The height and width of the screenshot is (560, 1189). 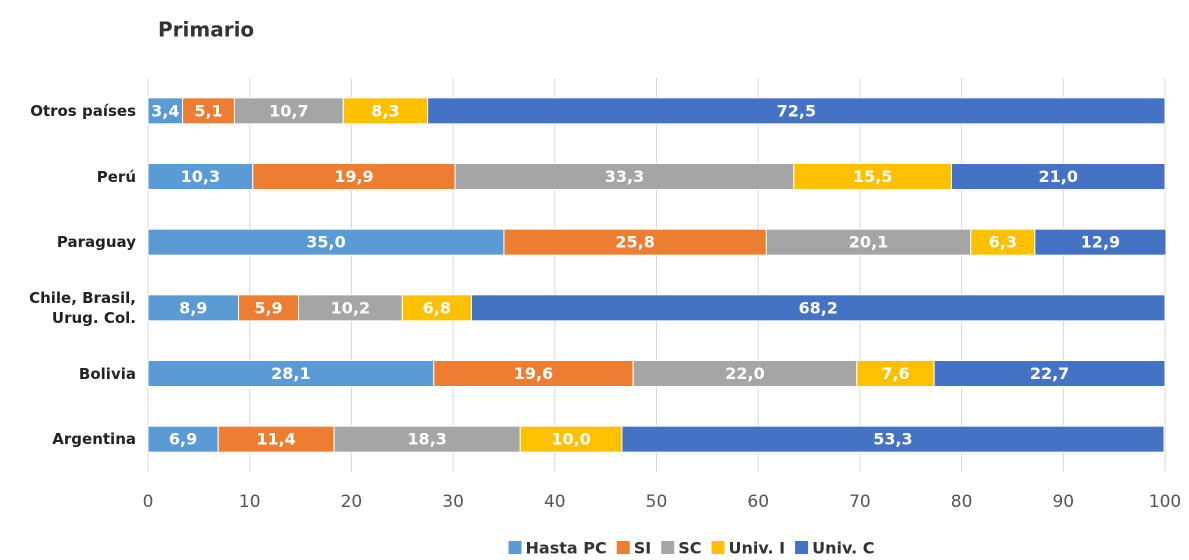 What do you see at coordinates (426, 439) in the screenshot?
I see `data-label: 18,3` at bounding box center [426, 439].